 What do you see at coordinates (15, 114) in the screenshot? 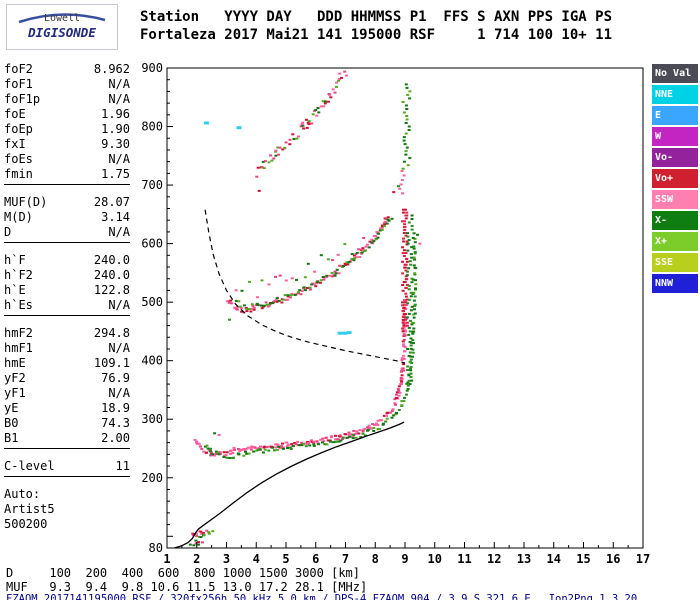
I see `param-label: foE` at bounding box center [15, 114].